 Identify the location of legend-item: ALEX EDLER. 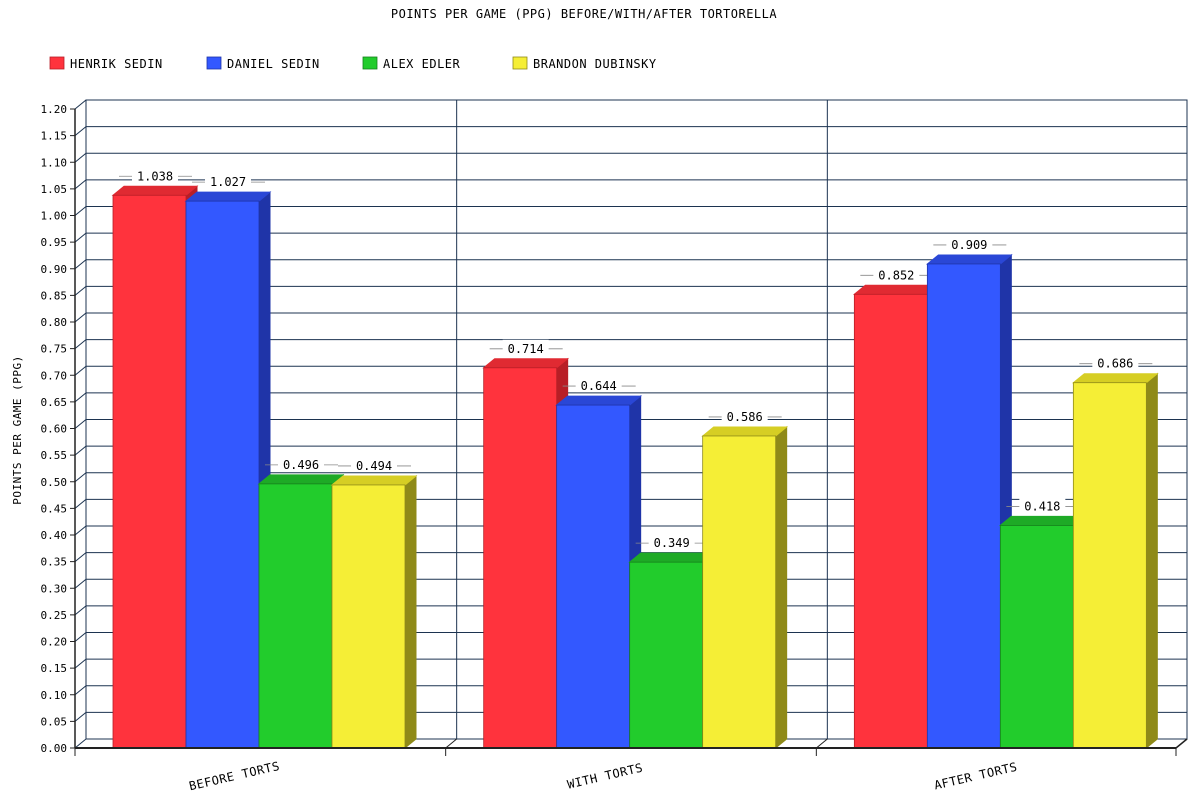
(411, 63).